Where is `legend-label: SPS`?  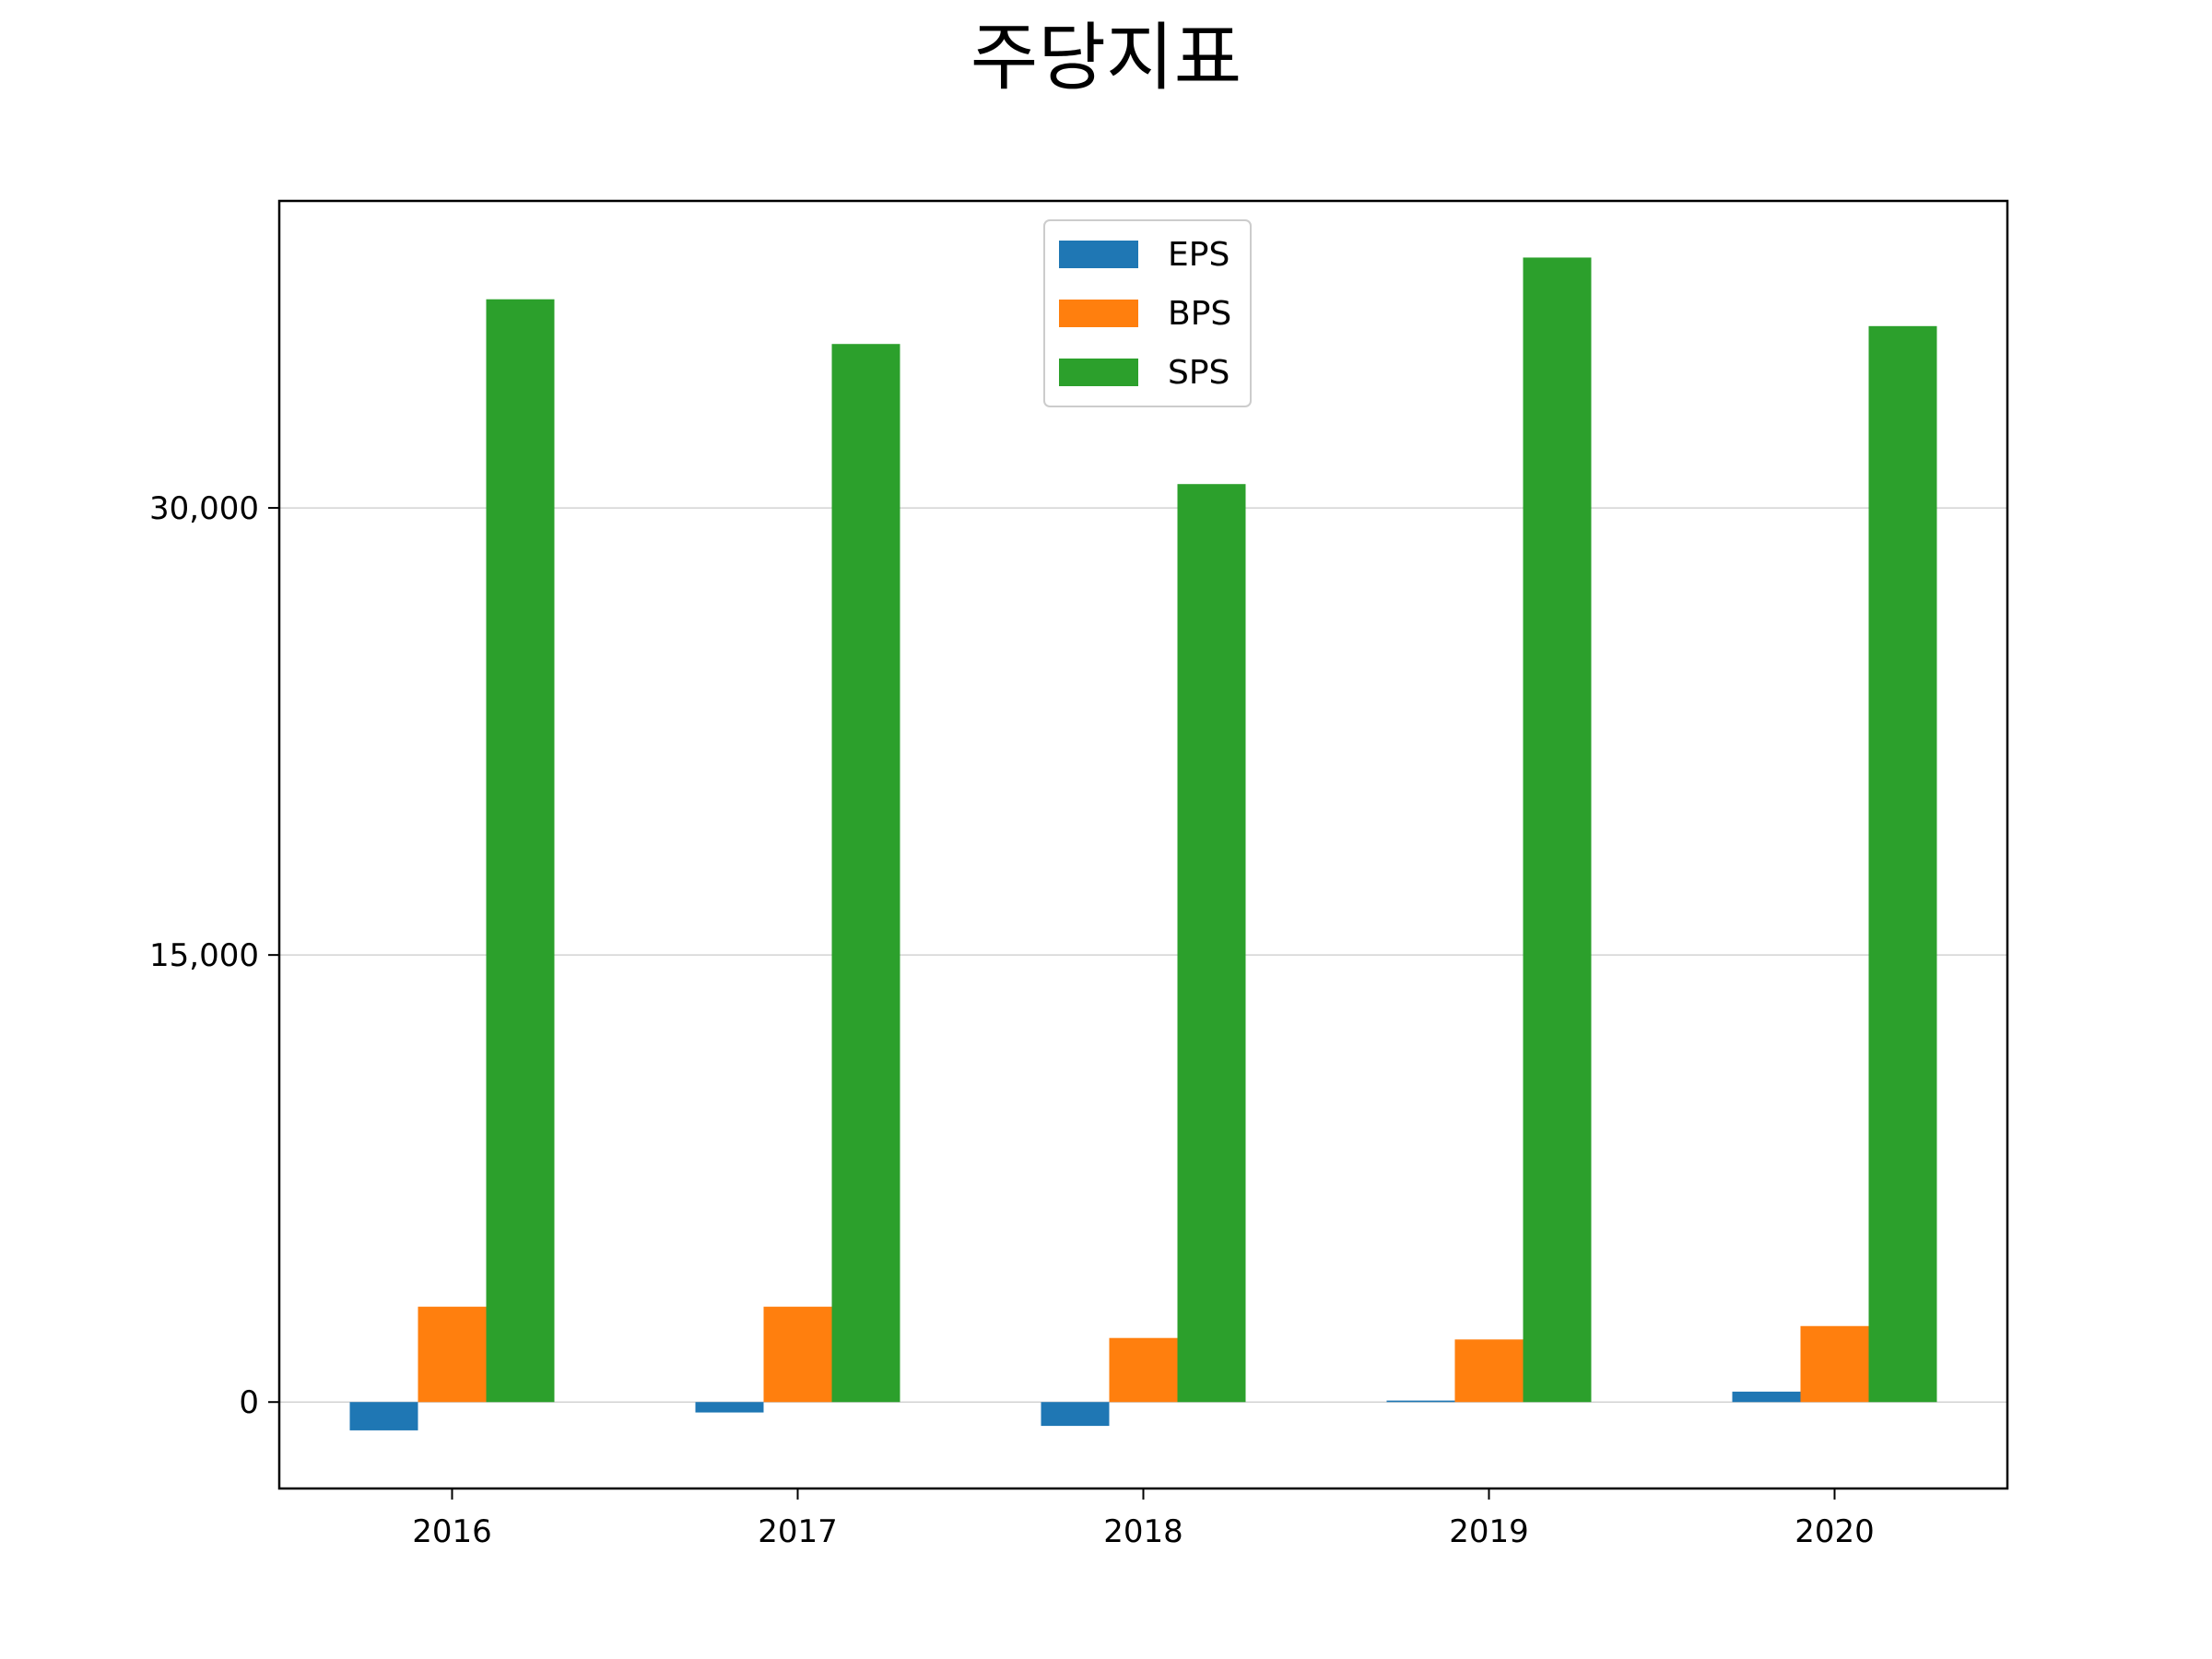
legend-label: SPS is located at coordinates (1199, 373).